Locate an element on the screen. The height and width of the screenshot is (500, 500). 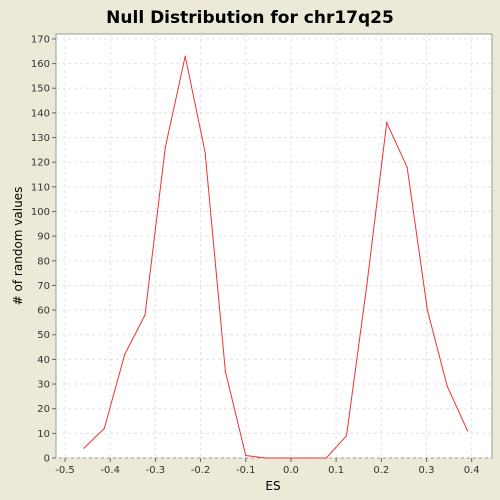
x-tick-label: -0.5 is located at coordinates (65, 470).